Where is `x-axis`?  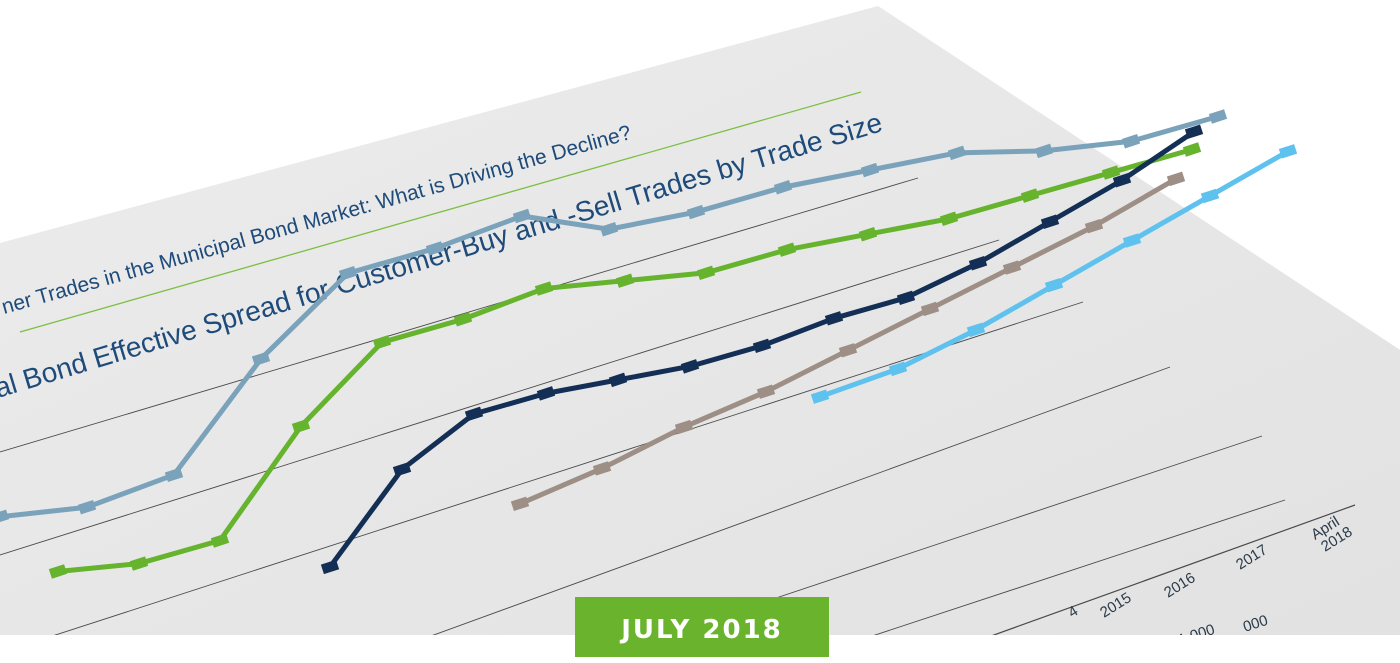 x-axis is located at coordinates (1174, 569).